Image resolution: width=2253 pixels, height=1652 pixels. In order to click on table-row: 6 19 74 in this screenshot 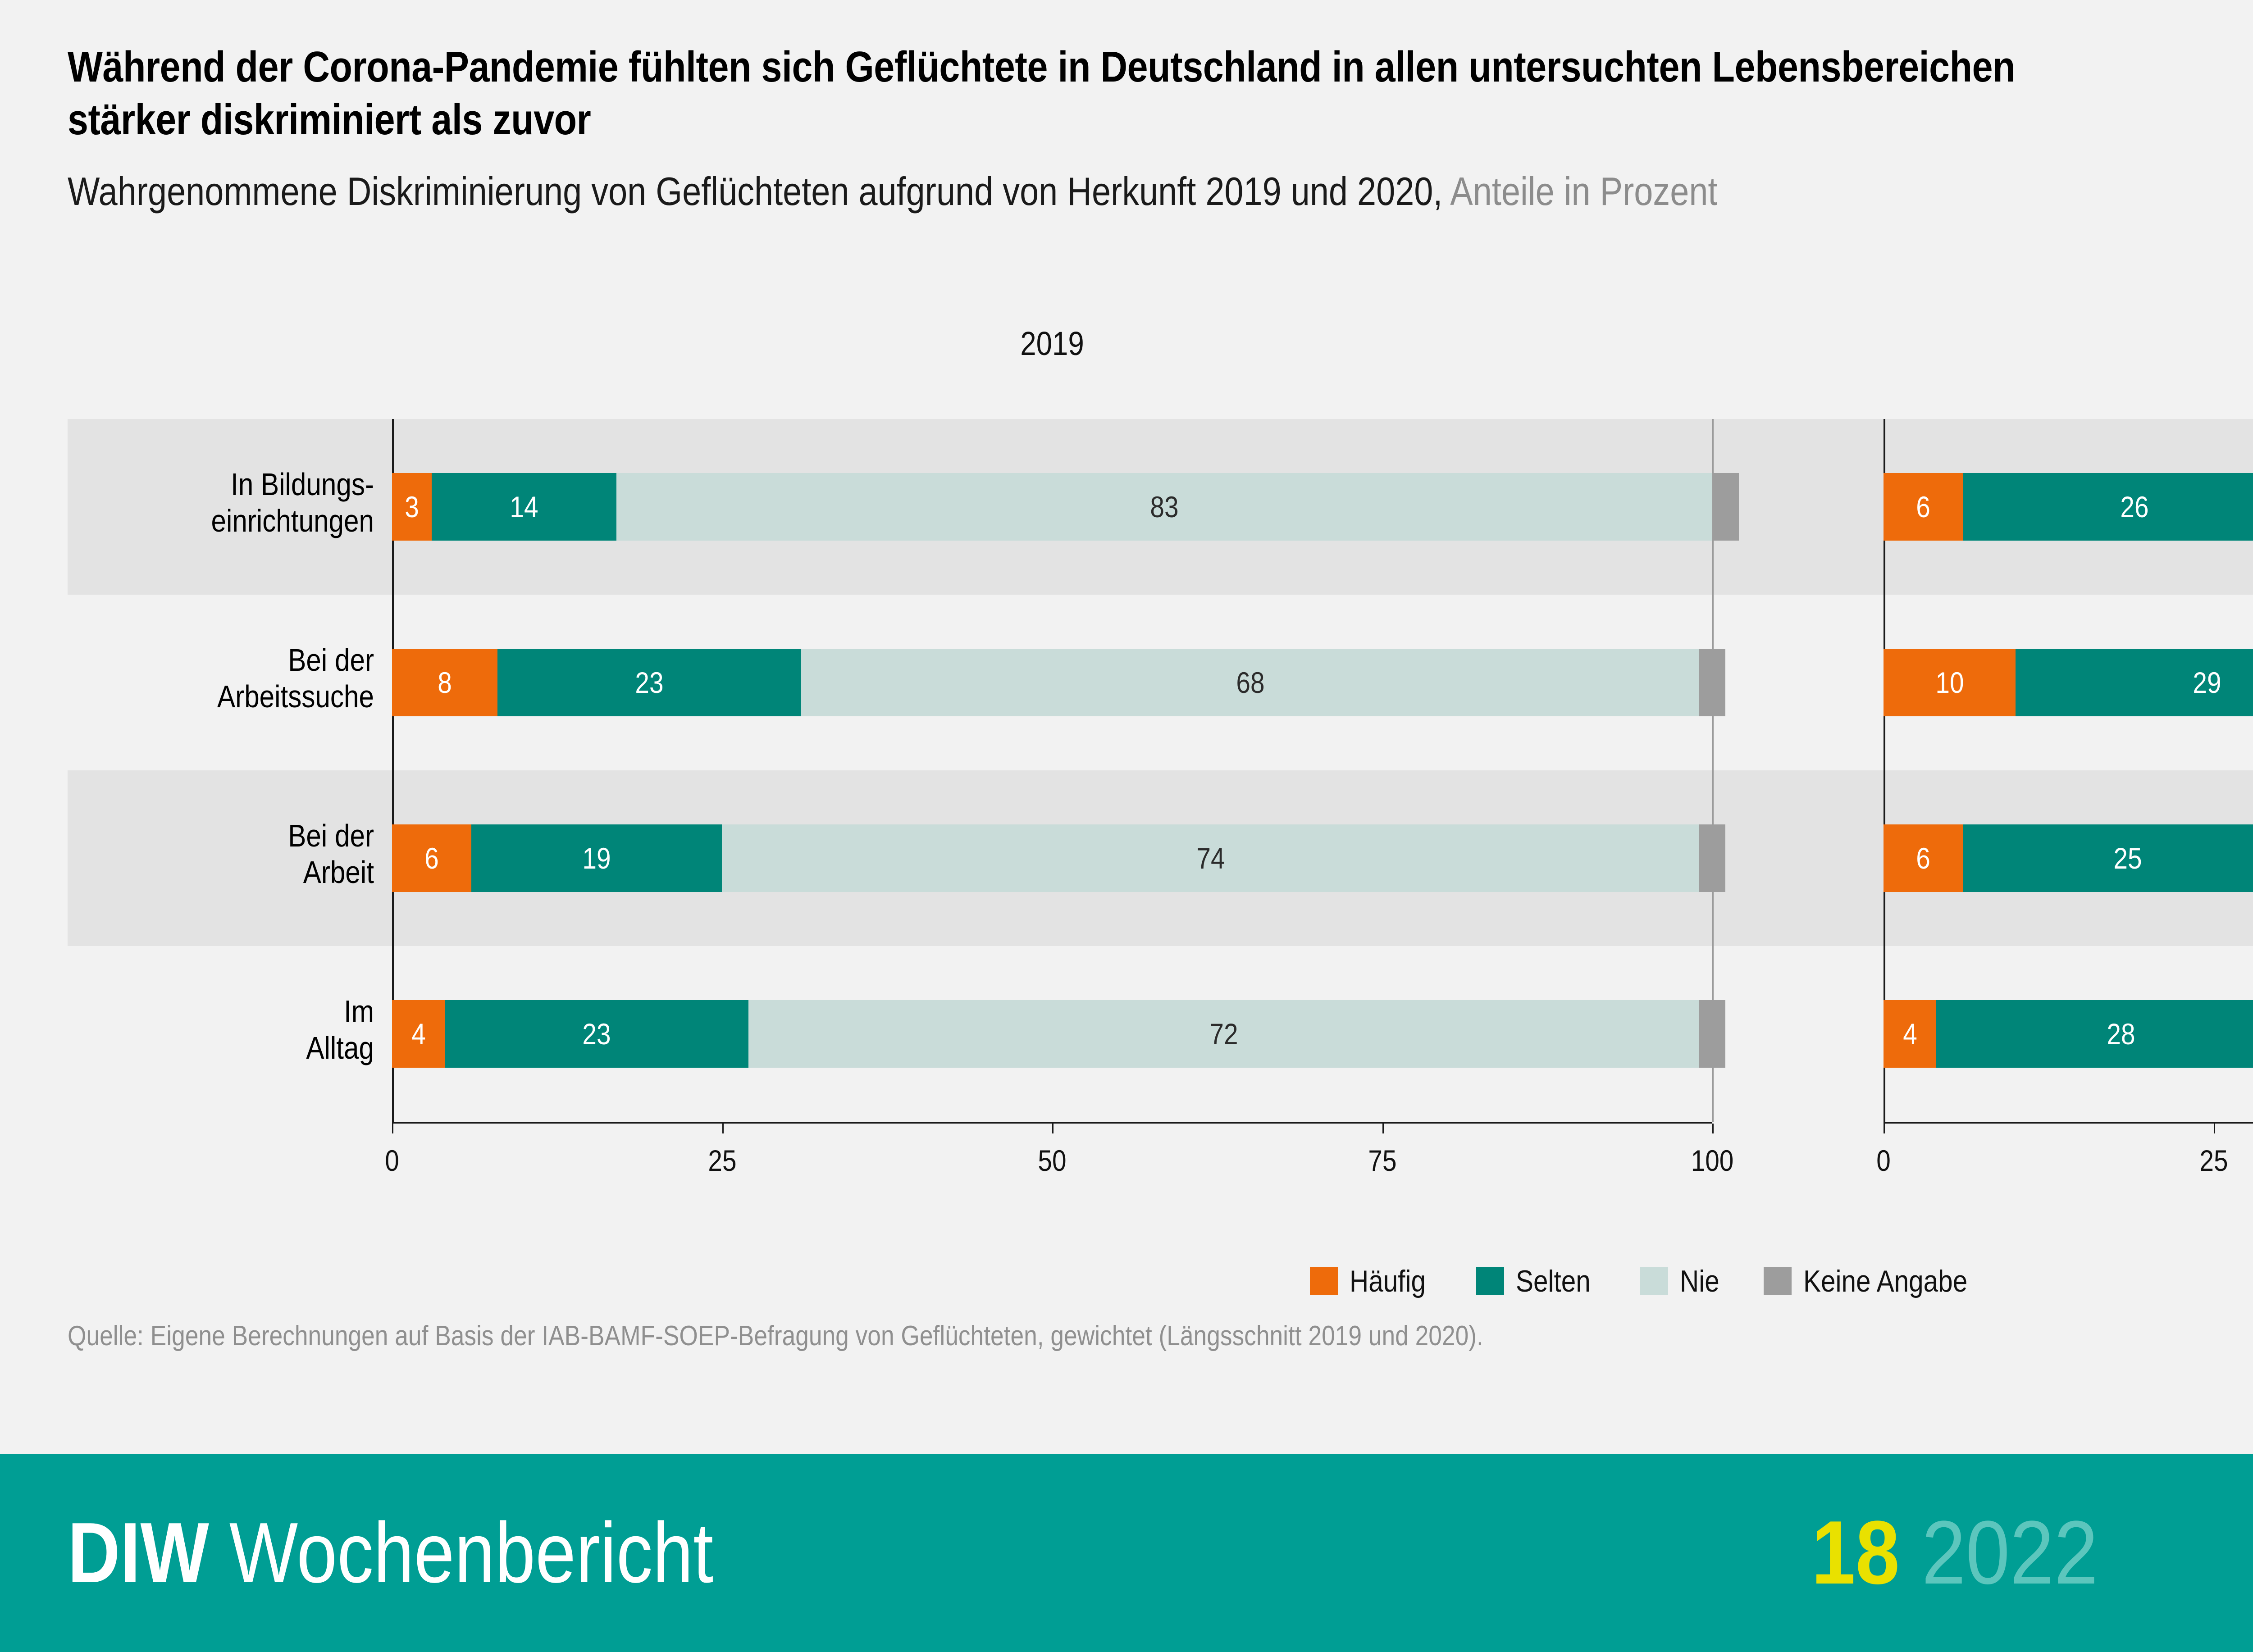, I will do `click(1059, 858)`.